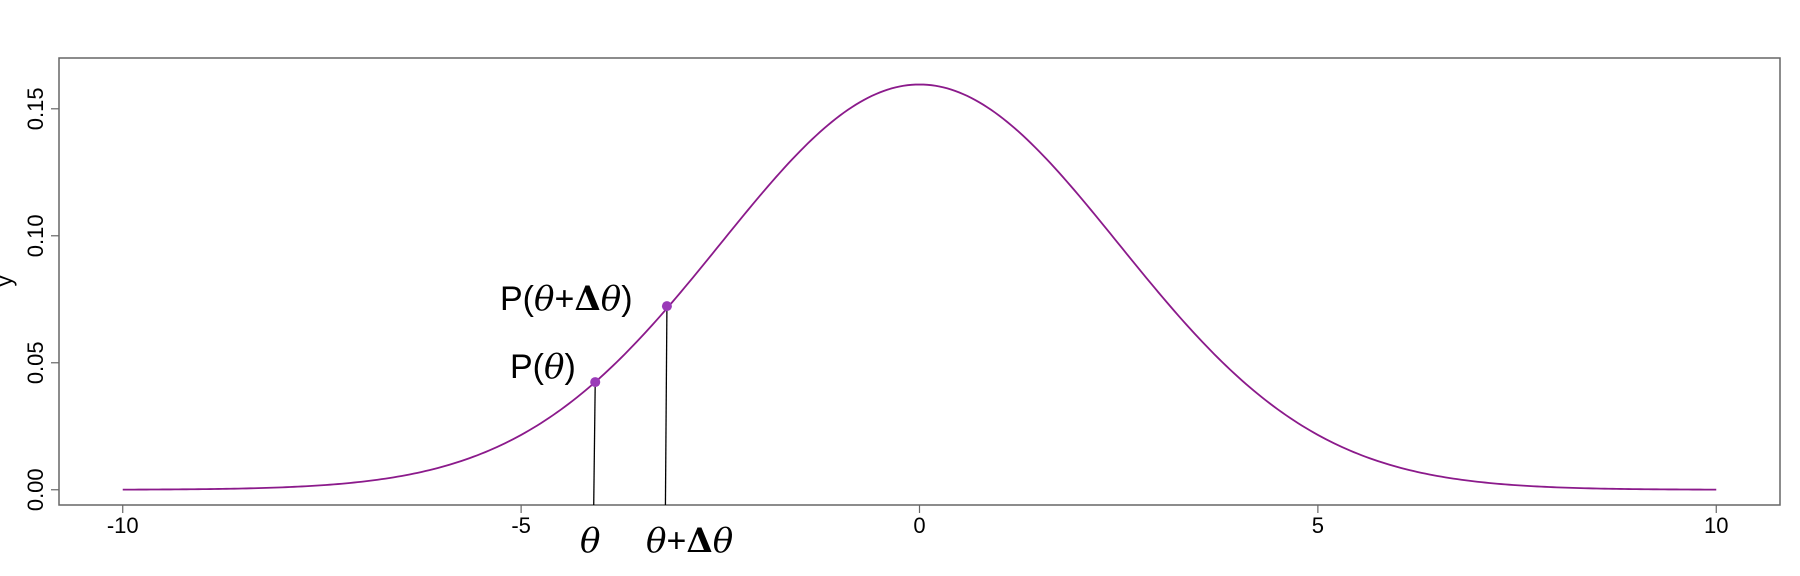  I want to click on drop-line-theta-delta, so click(666, 406).